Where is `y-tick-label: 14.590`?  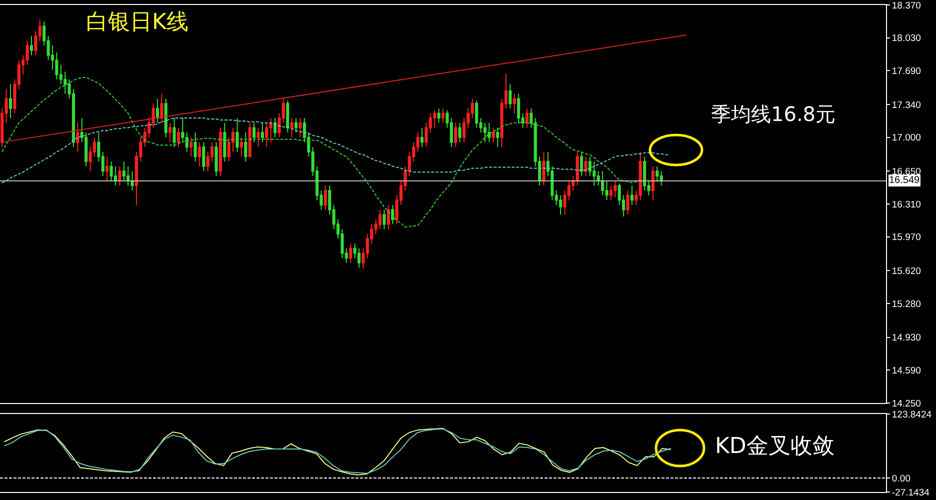 y-tick-label: 14.590 is located at coordinates (906, 370).